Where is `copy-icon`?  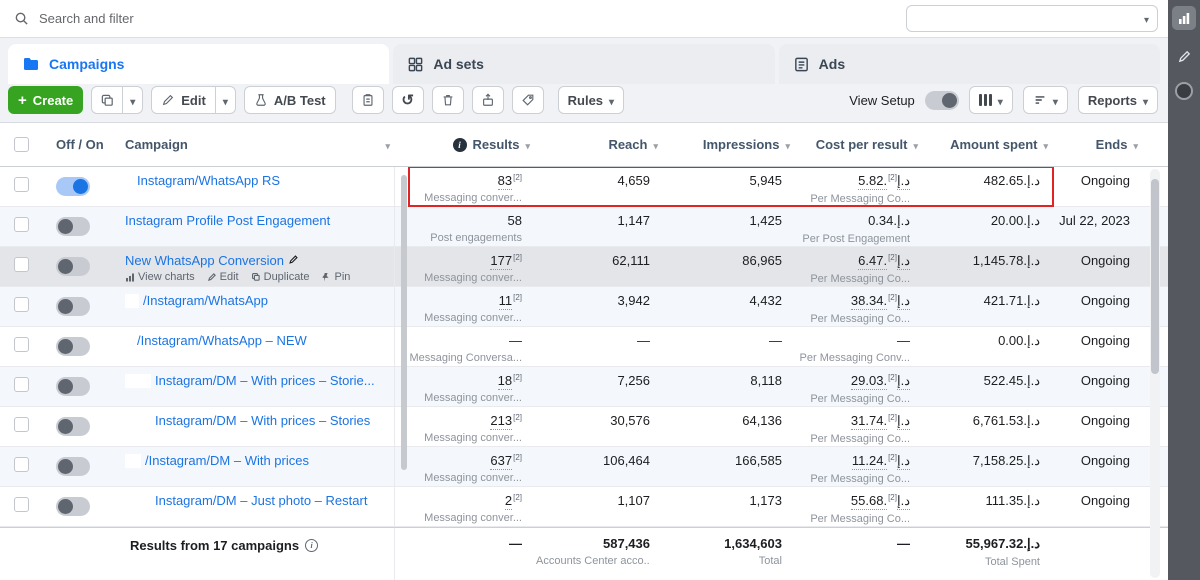
copy-icon is located at coordinates (255, 277).